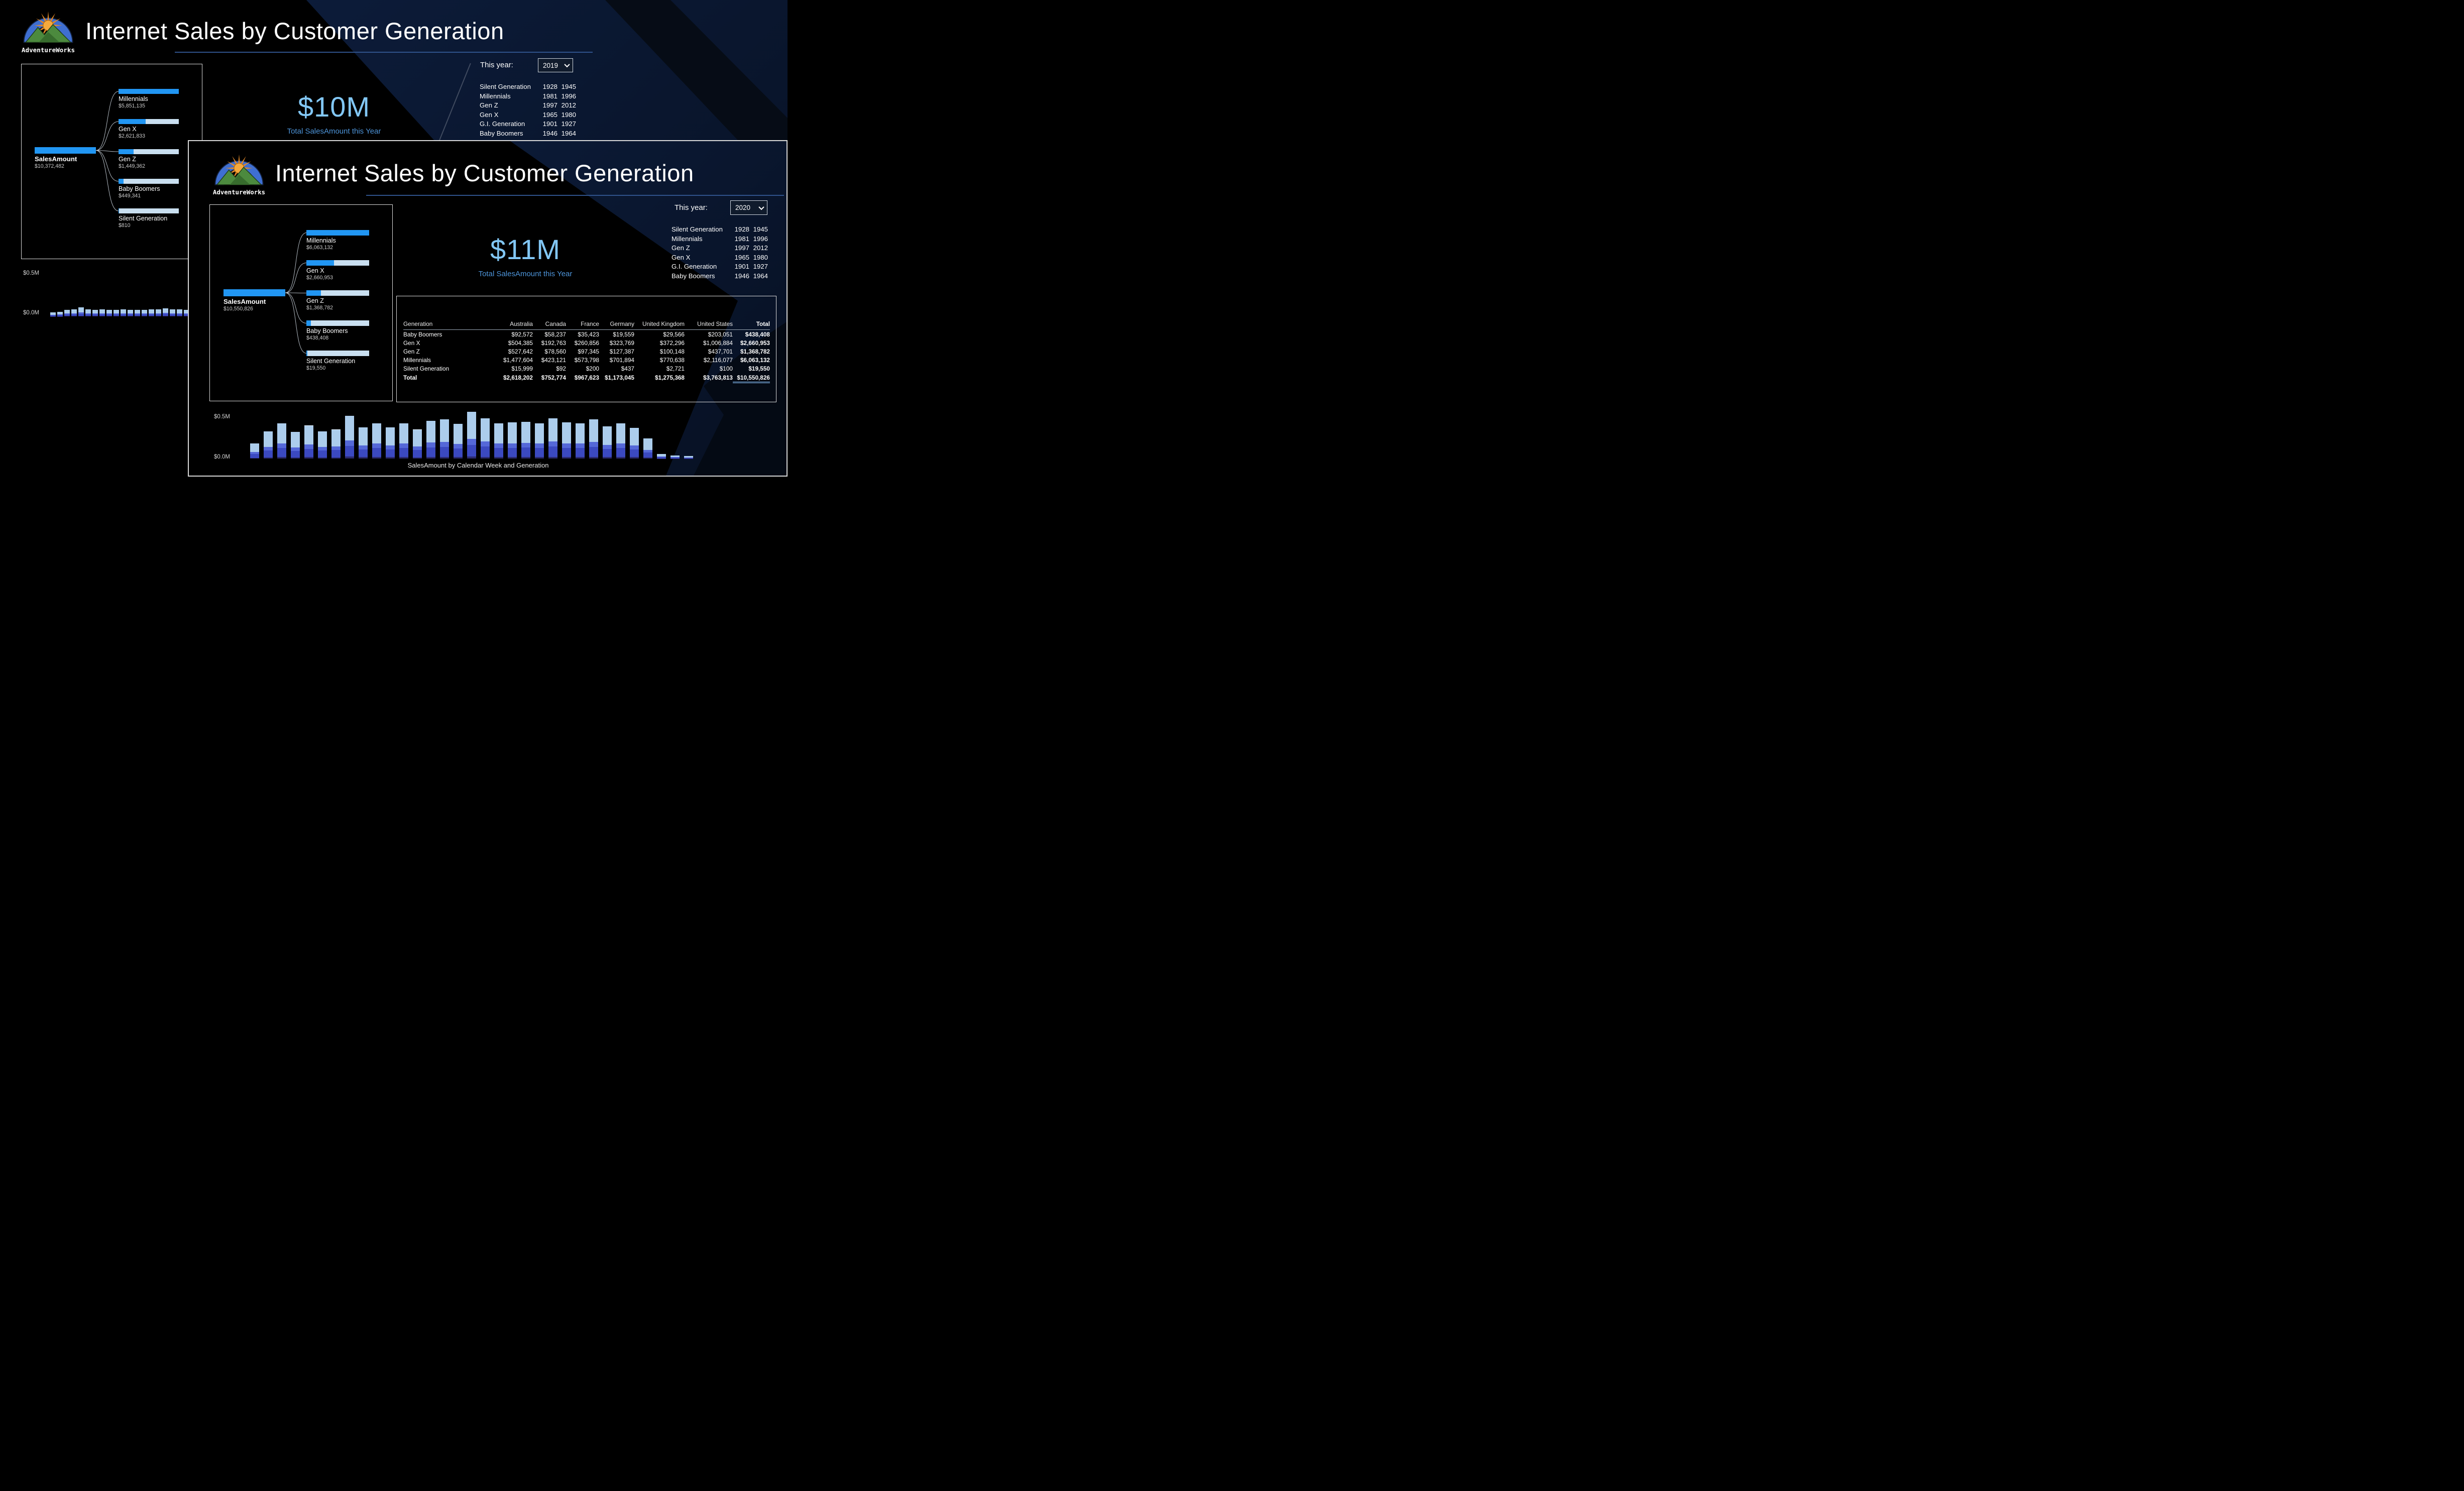 Image resolution: width=2464 pixels, height=1491 pixels. I want to click on tree-node-gen-x: Gen X $2,660,953, so click(337, 270).